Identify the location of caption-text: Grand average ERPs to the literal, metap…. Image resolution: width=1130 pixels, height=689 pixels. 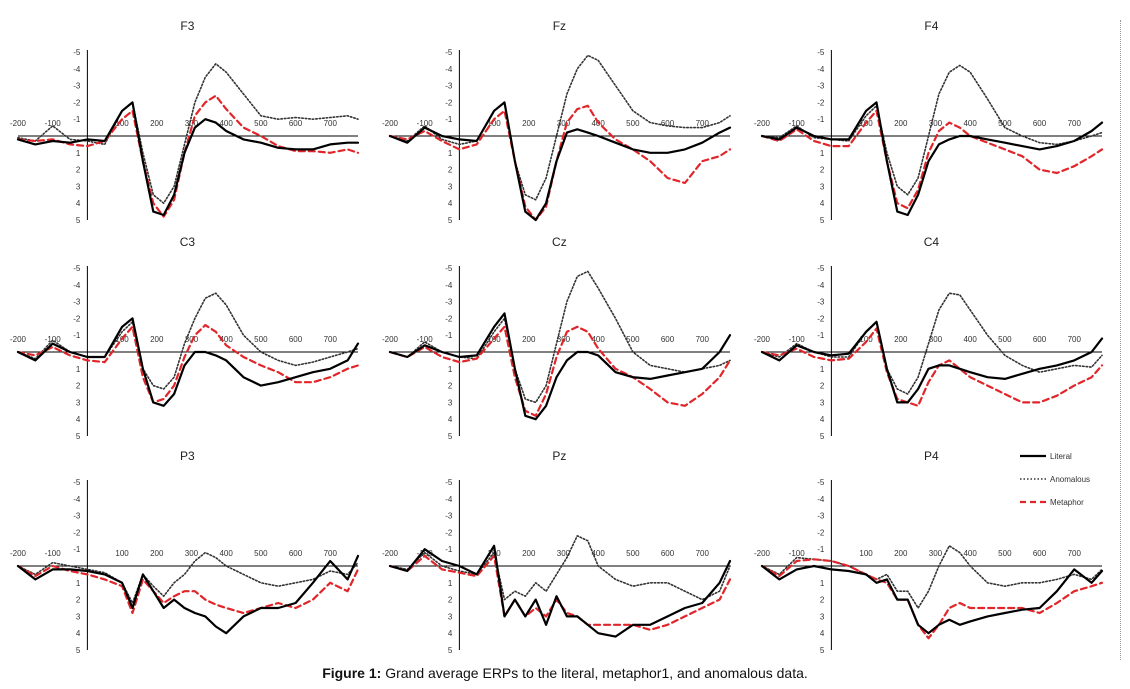
(594, 673).